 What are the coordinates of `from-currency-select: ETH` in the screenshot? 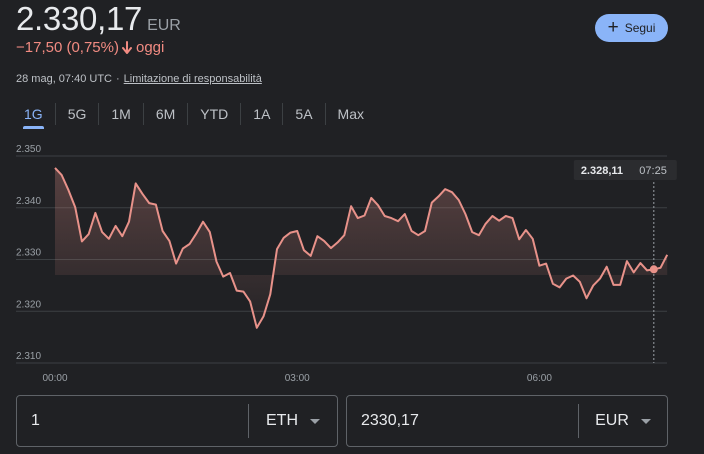 It's located at (293, 421).